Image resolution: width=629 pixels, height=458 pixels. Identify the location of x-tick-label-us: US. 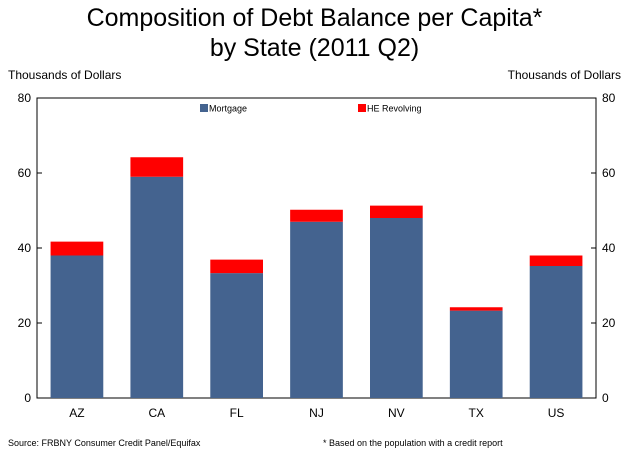
(556, 413).